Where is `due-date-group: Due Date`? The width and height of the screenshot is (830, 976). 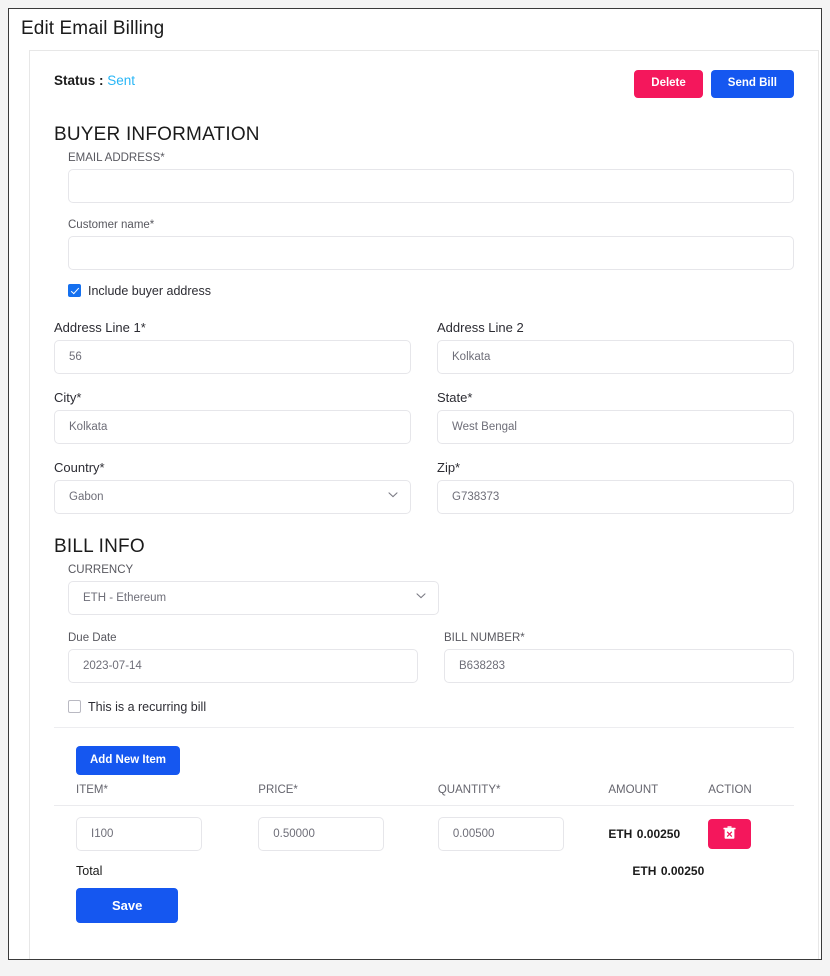
due-date-group: Due Date is located at coordinates (236, 657).